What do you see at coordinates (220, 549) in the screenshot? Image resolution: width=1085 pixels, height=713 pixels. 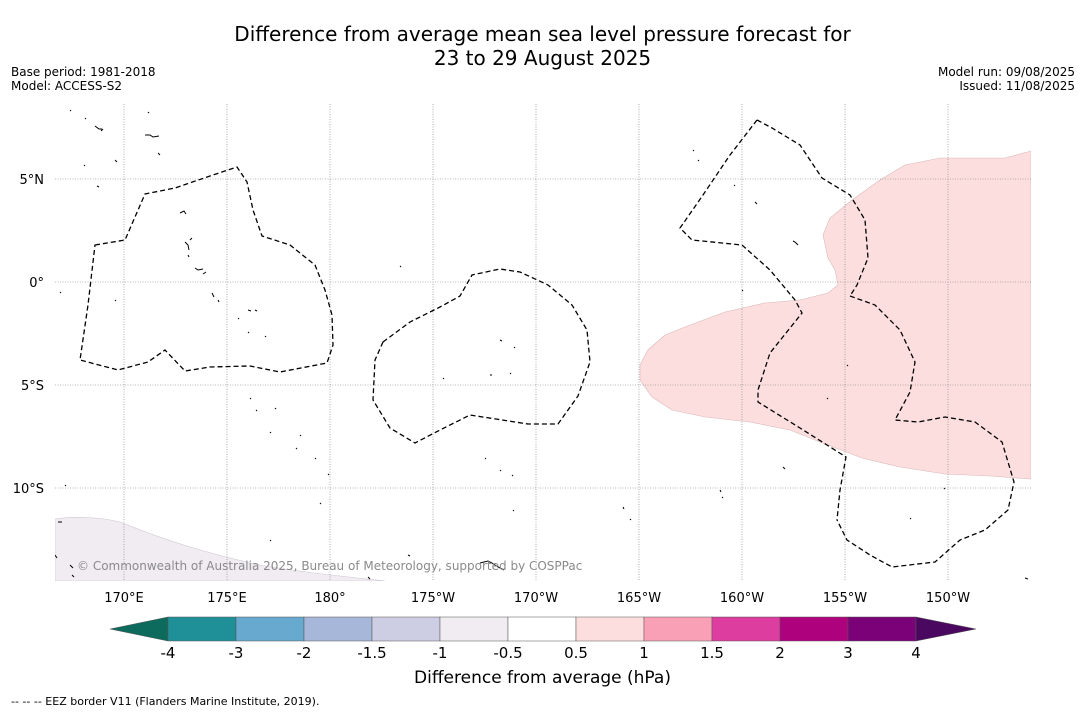 I see `negative-anomaly-region` at bounding box center [220, 549].